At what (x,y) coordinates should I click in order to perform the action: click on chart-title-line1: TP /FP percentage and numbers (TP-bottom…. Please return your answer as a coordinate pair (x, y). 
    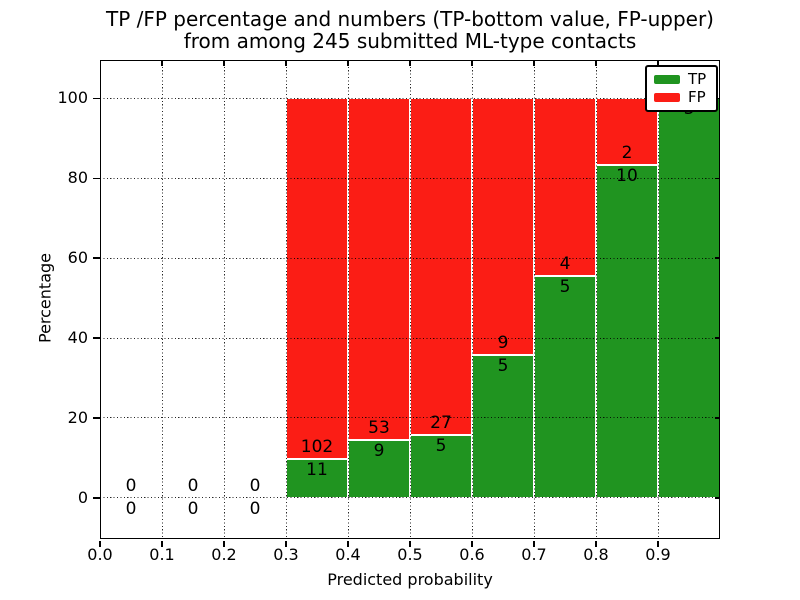
    Looking at the image, I should click on (410, 19).